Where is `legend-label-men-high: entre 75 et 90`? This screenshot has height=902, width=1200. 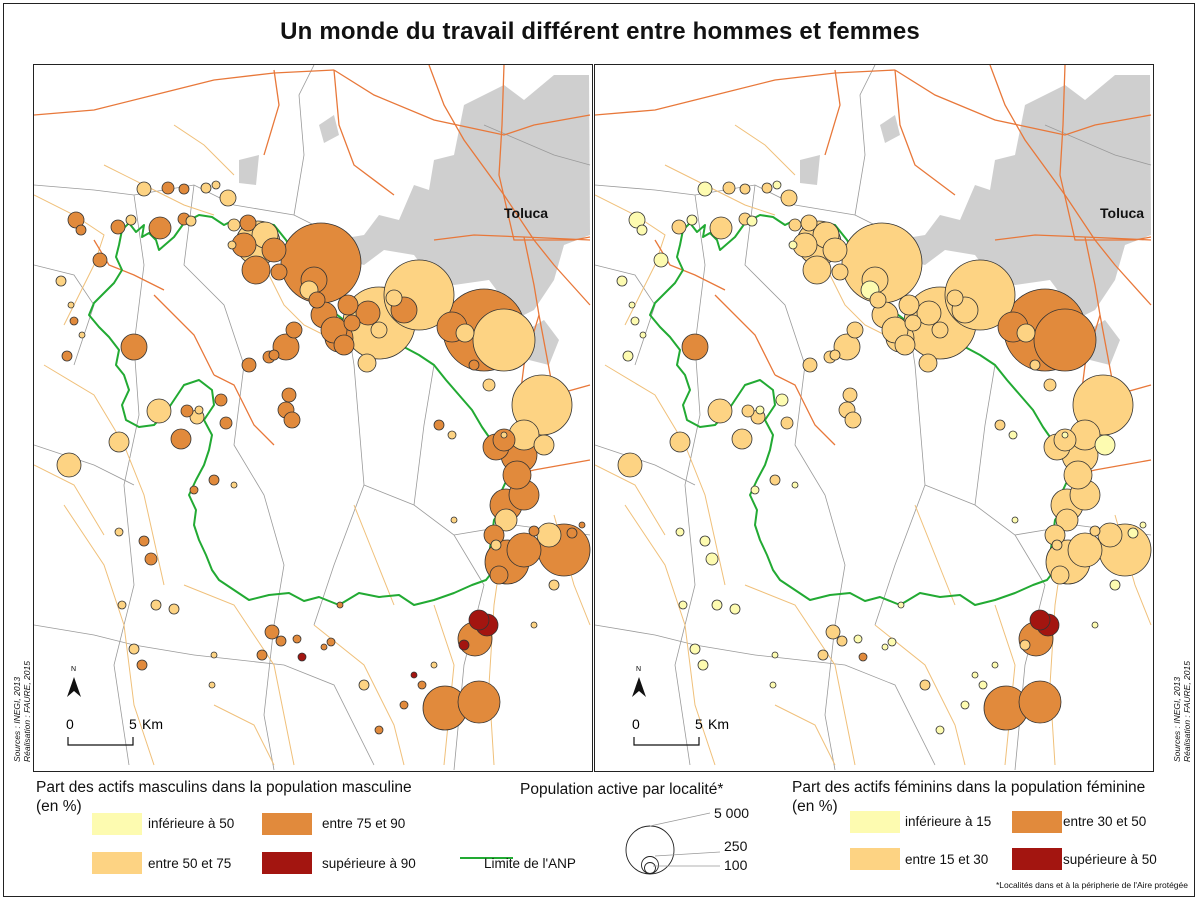 legend-label-men-high: entre 75 et 90 is located at coordinates (364, 823).